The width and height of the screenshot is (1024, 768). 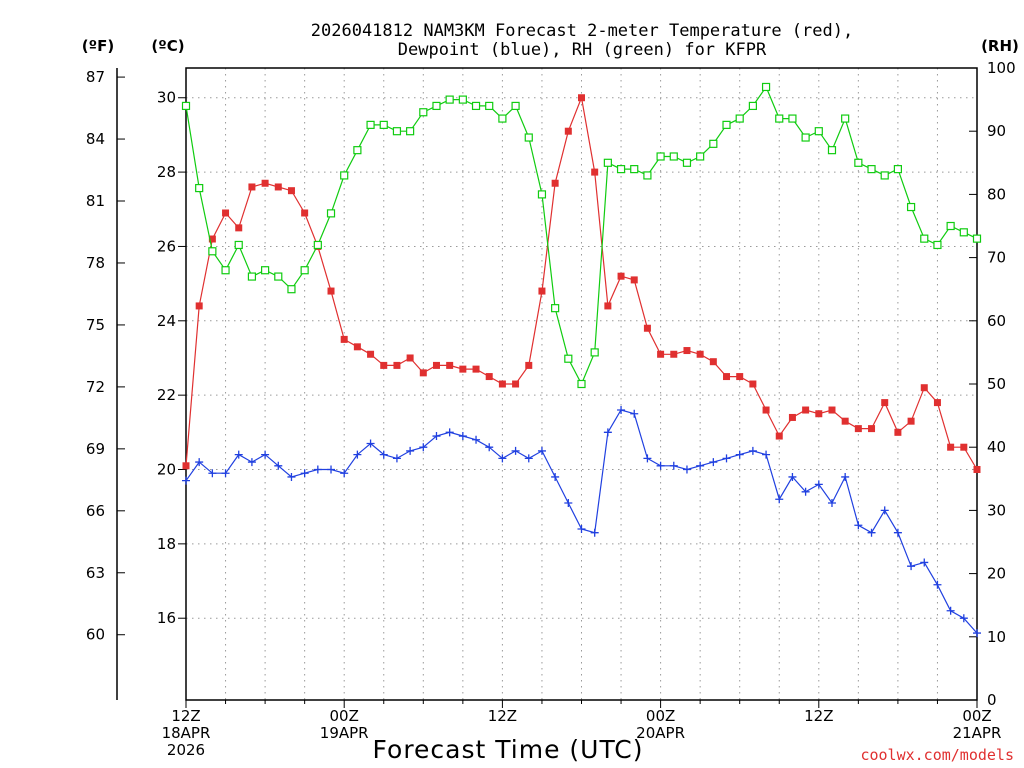 What do you see at coordinates (996, 574) in the screenshot?
I see `rh-tick-label: 20` at bounding box center [996, 574].